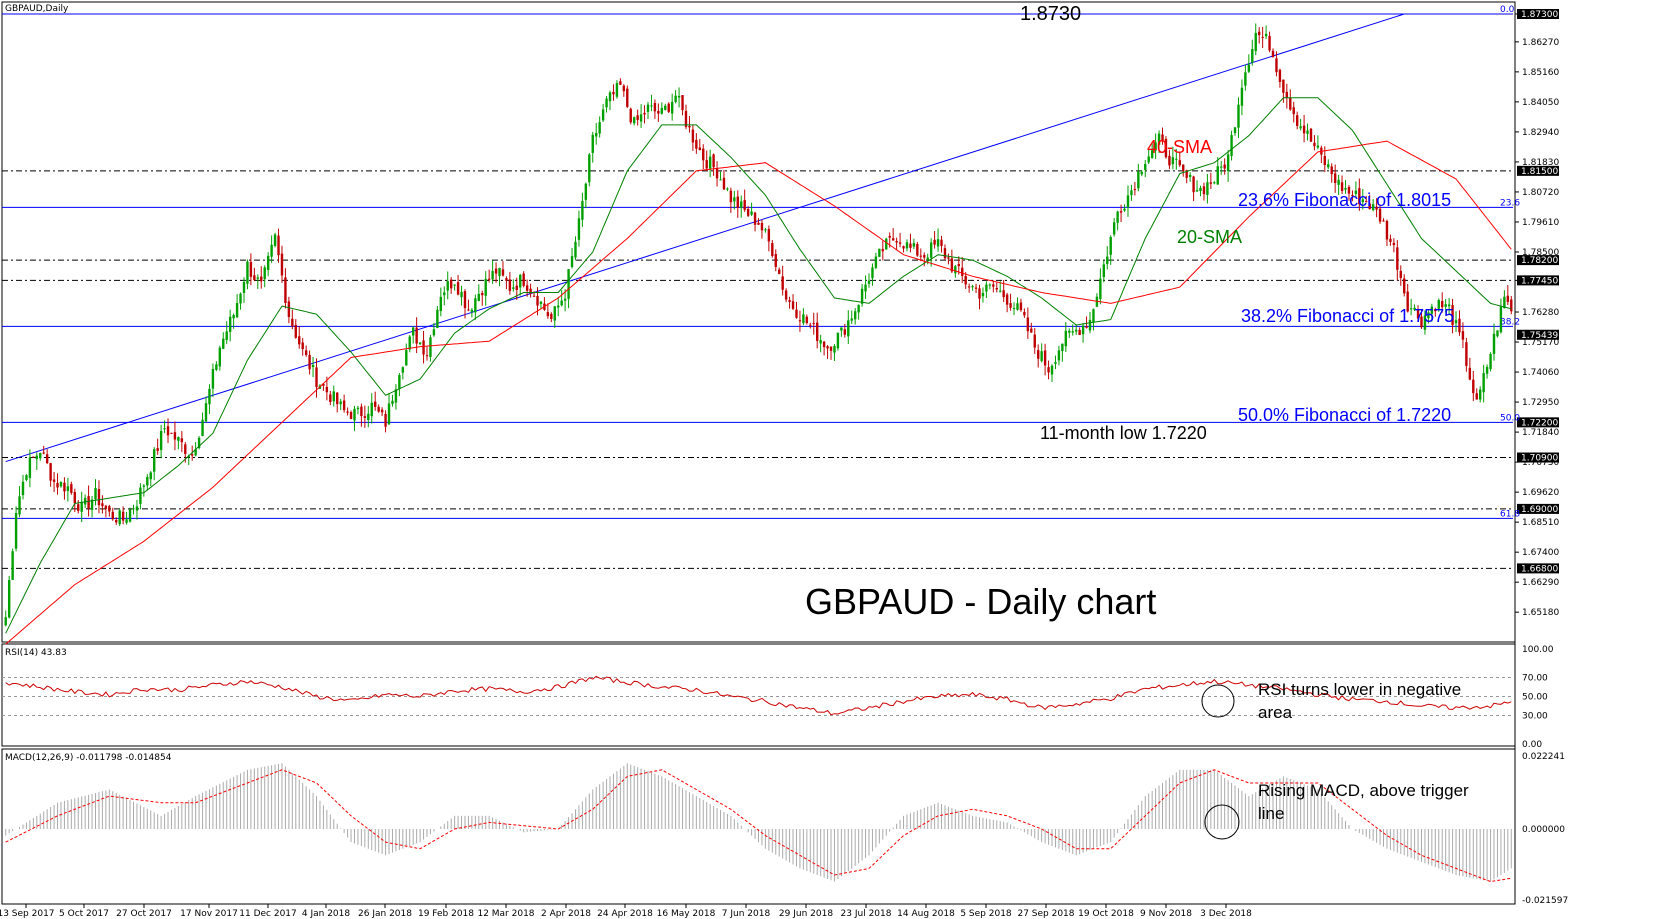 This screenshot has width=1670, height=919. I want to click on level-box-label: 1.70900, so click(1539, 459).